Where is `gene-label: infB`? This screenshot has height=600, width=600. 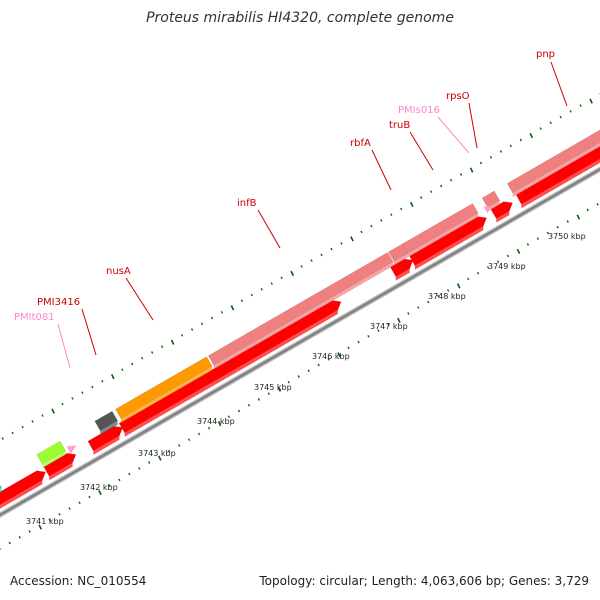
gene-label: infB is located at coordinates (247, 203).